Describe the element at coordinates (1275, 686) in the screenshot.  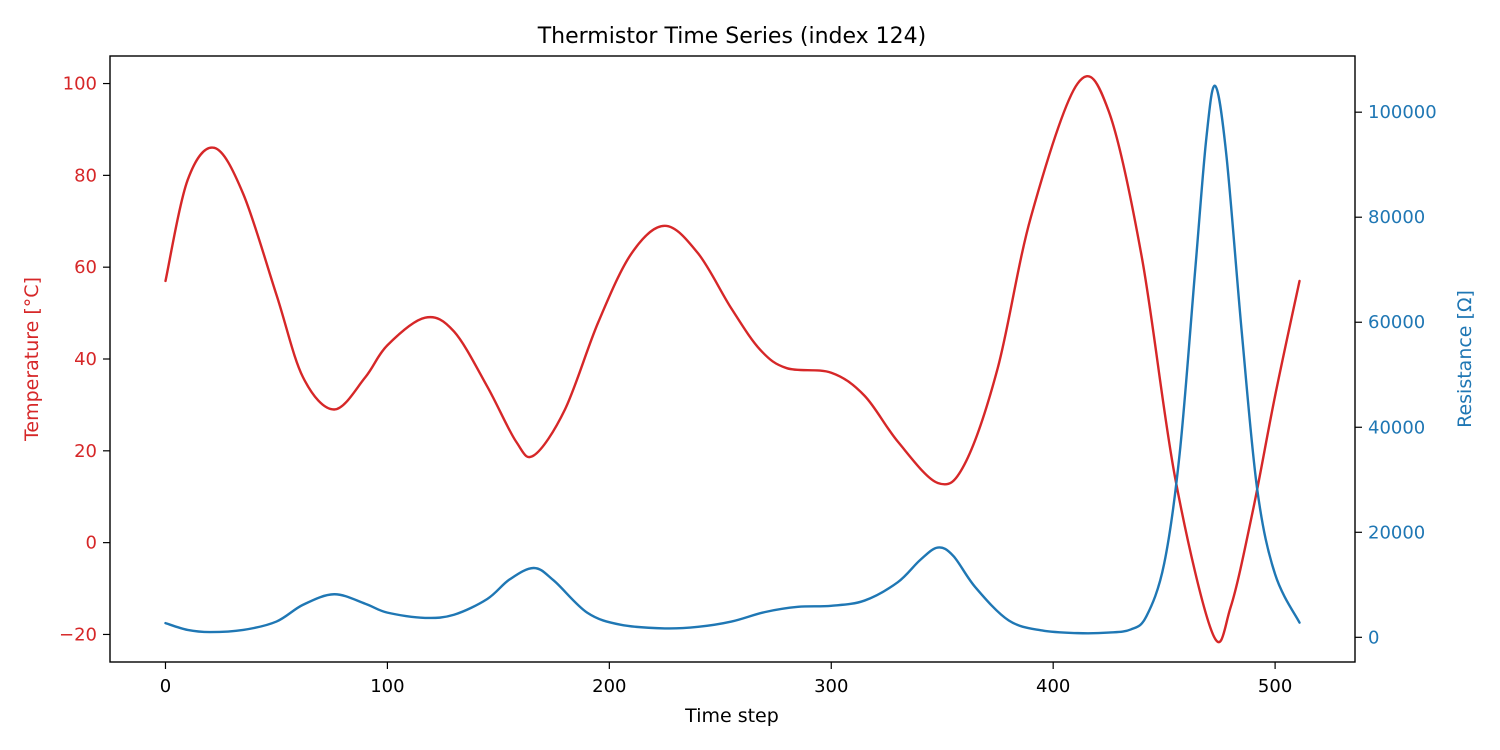
I see `x-tick-label: 500` at that location.